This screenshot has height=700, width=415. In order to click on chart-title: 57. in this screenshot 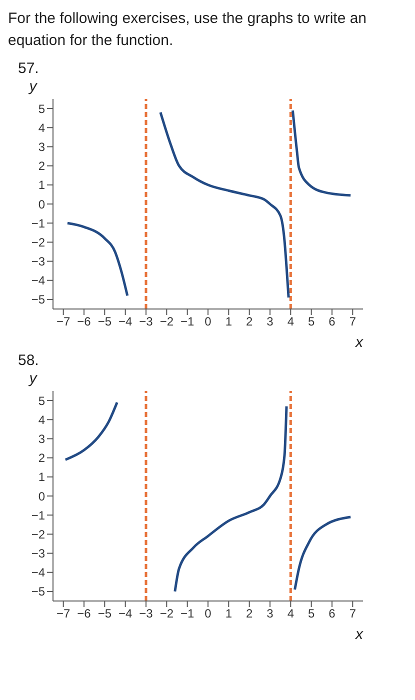, I will do `click(29, 68)`.